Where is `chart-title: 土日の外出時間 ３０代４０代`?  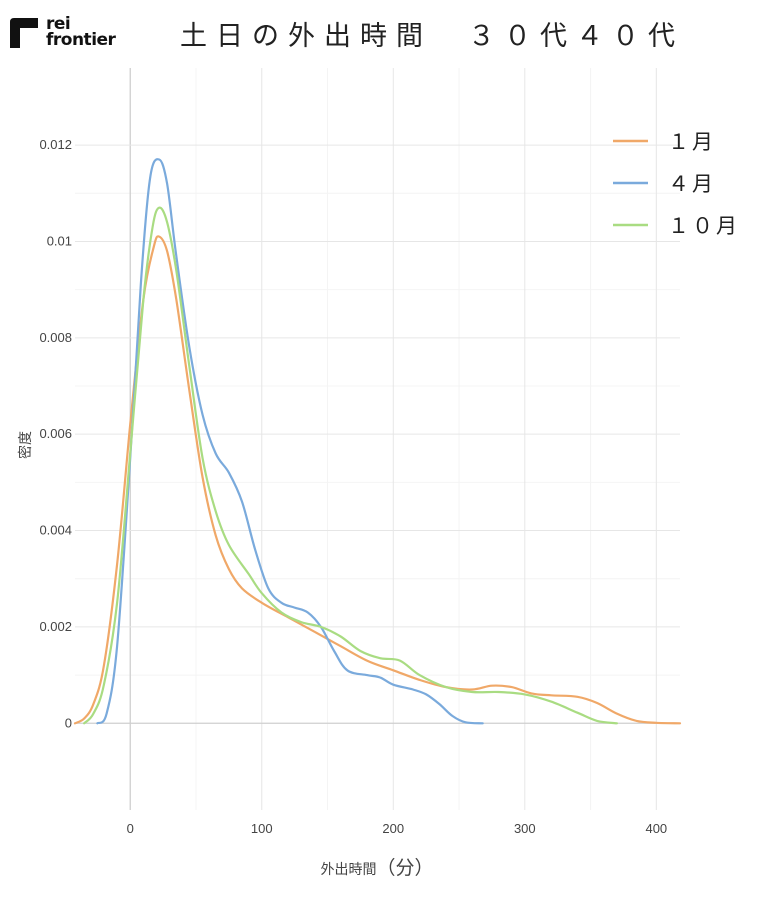 chart-title: 土日の外出時間 ３０代４０代 is located at coordinates (432, 36).